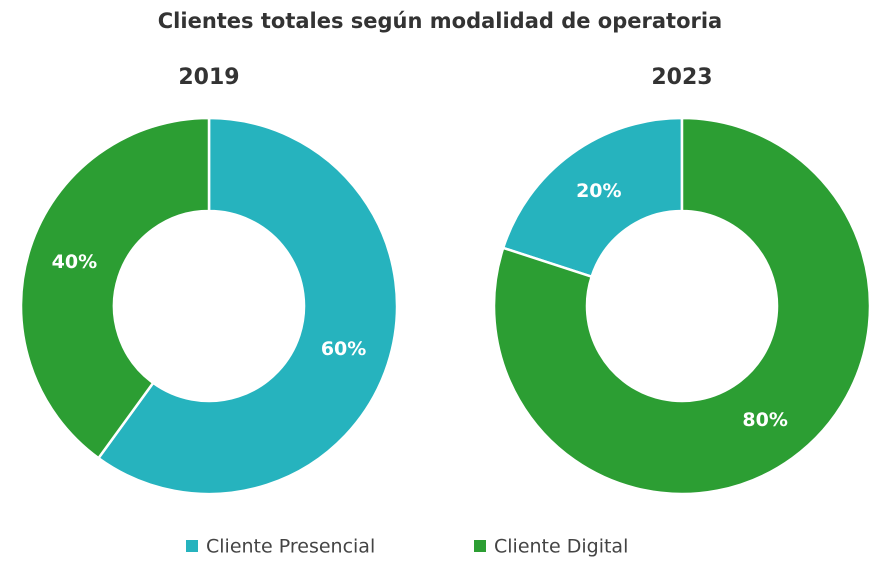 The image size is (879, 561). Describe the element at coordinates (290, 547) in the screenshot. I see `legend-label: Cliente Presencial` at that location.